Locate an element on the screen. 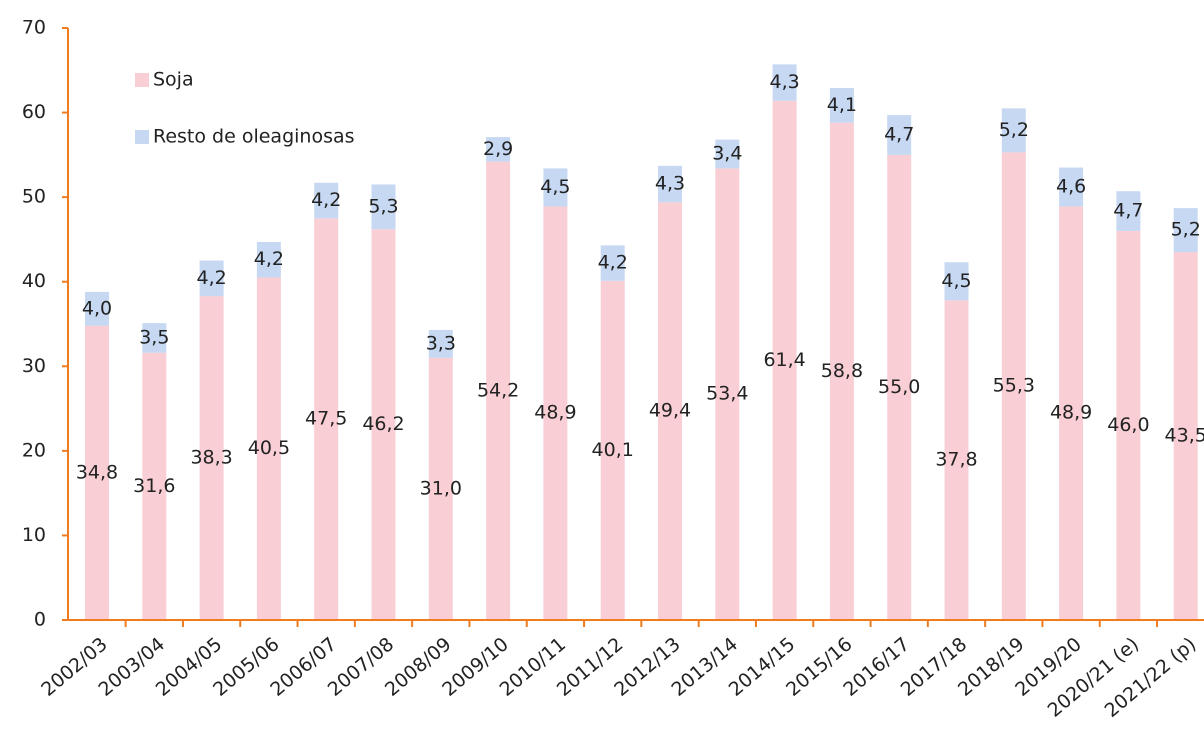 This screenshot has height=752, width=1204. y-tick-label: 60 is located at coordinates (34, 112).